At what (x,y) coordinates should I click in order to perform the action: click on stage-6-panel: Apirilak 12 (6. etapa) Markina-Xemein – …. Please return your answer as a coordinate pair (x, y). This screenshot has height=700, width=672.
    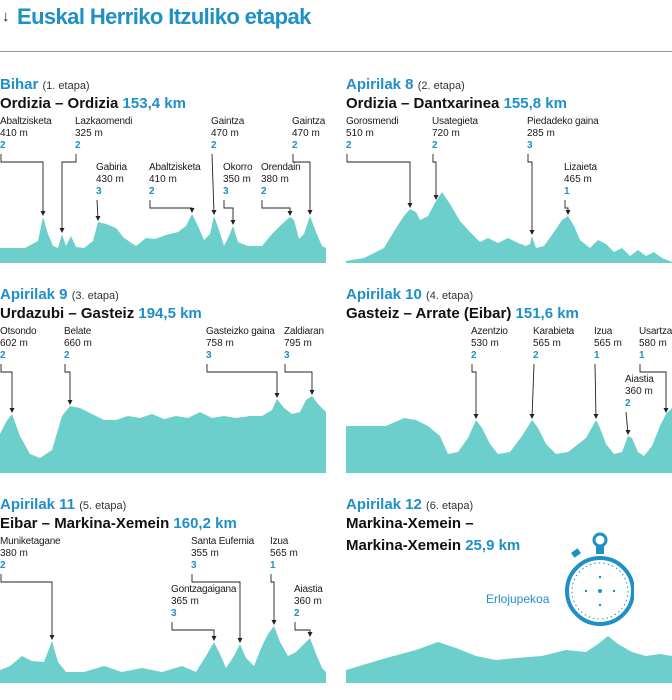
    Looking at the image, I should click on (509, 596).